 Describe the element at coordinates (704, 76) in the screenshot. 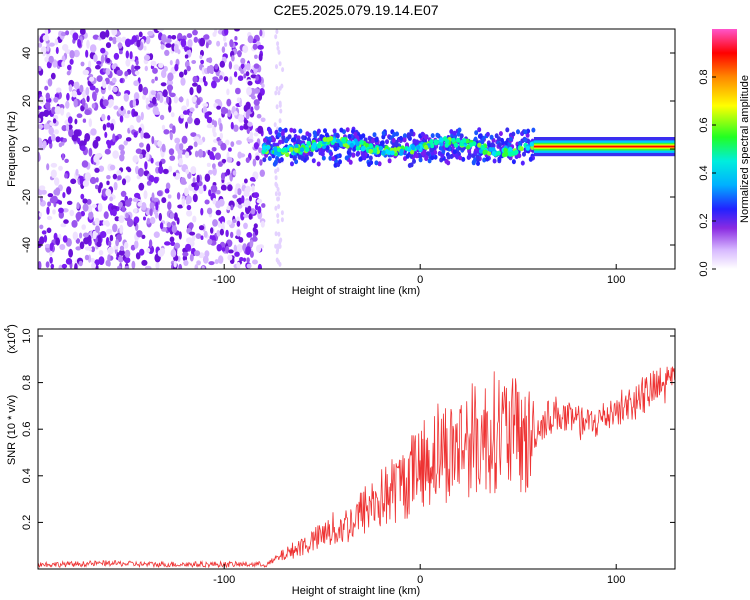

I see `colorbar-tick-label: 0.8` at that location.